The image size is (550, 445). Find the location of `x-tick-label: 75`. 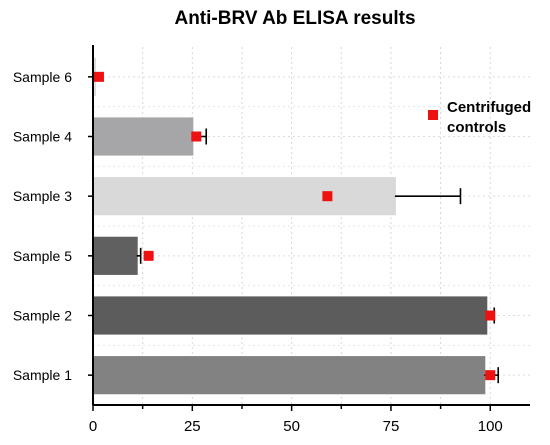

x-tick-label: 75 is located at coordinates (391, 426).